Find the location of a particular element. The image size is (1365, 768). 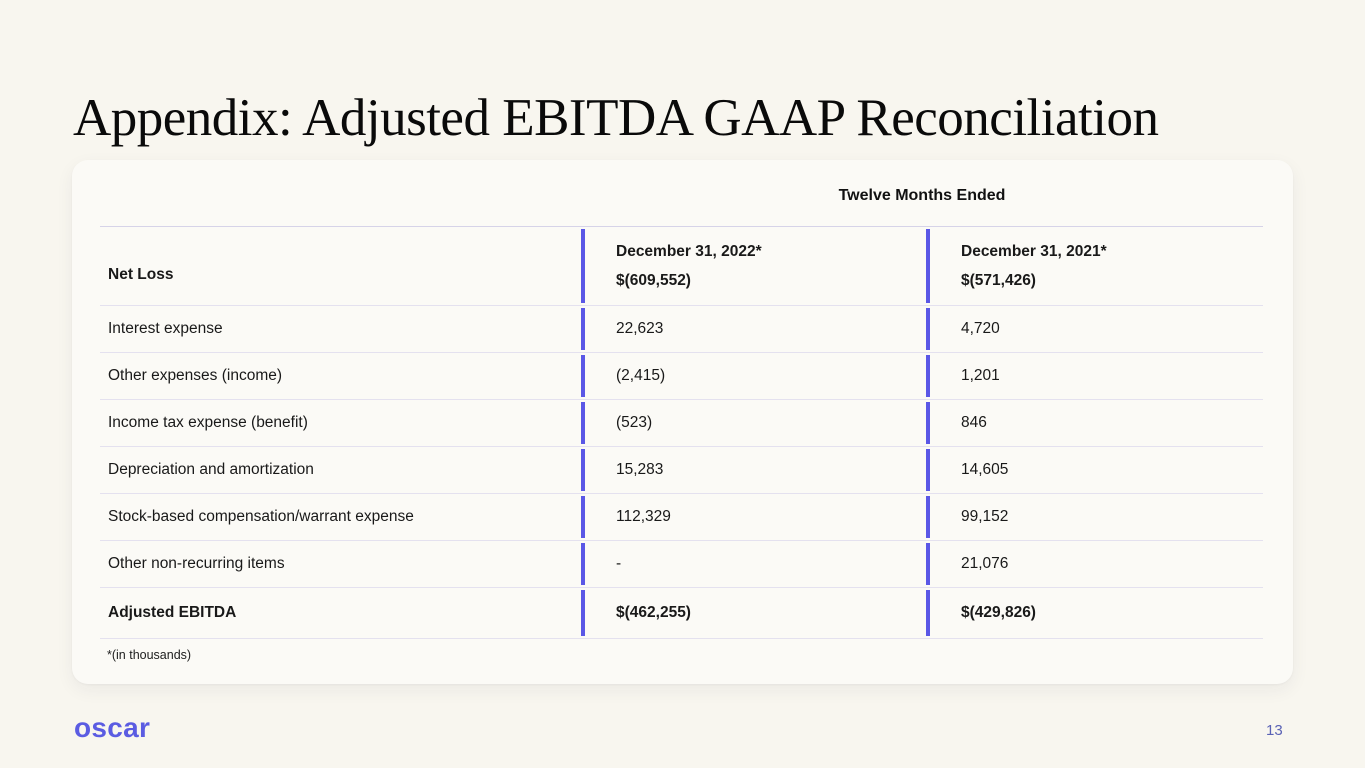

row-value-2022: (2,415) is located at coordinates (753, 376).